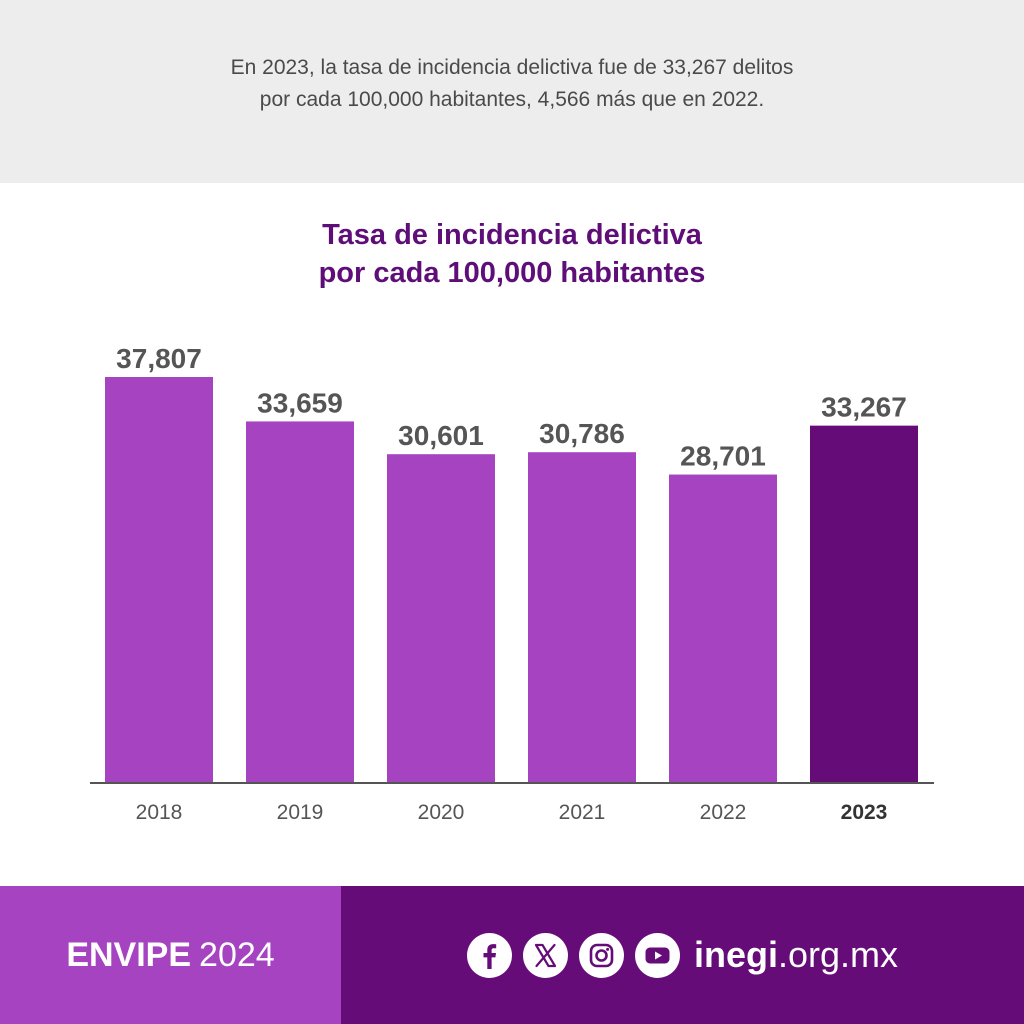 The height and width of the screenshot is (1024, 1024). What do you see at coordinates (512, 235) in the screenshot?
I see `chart-title-line-1: Tasa de incidencia delictiva` at bounding box center [512, 235].